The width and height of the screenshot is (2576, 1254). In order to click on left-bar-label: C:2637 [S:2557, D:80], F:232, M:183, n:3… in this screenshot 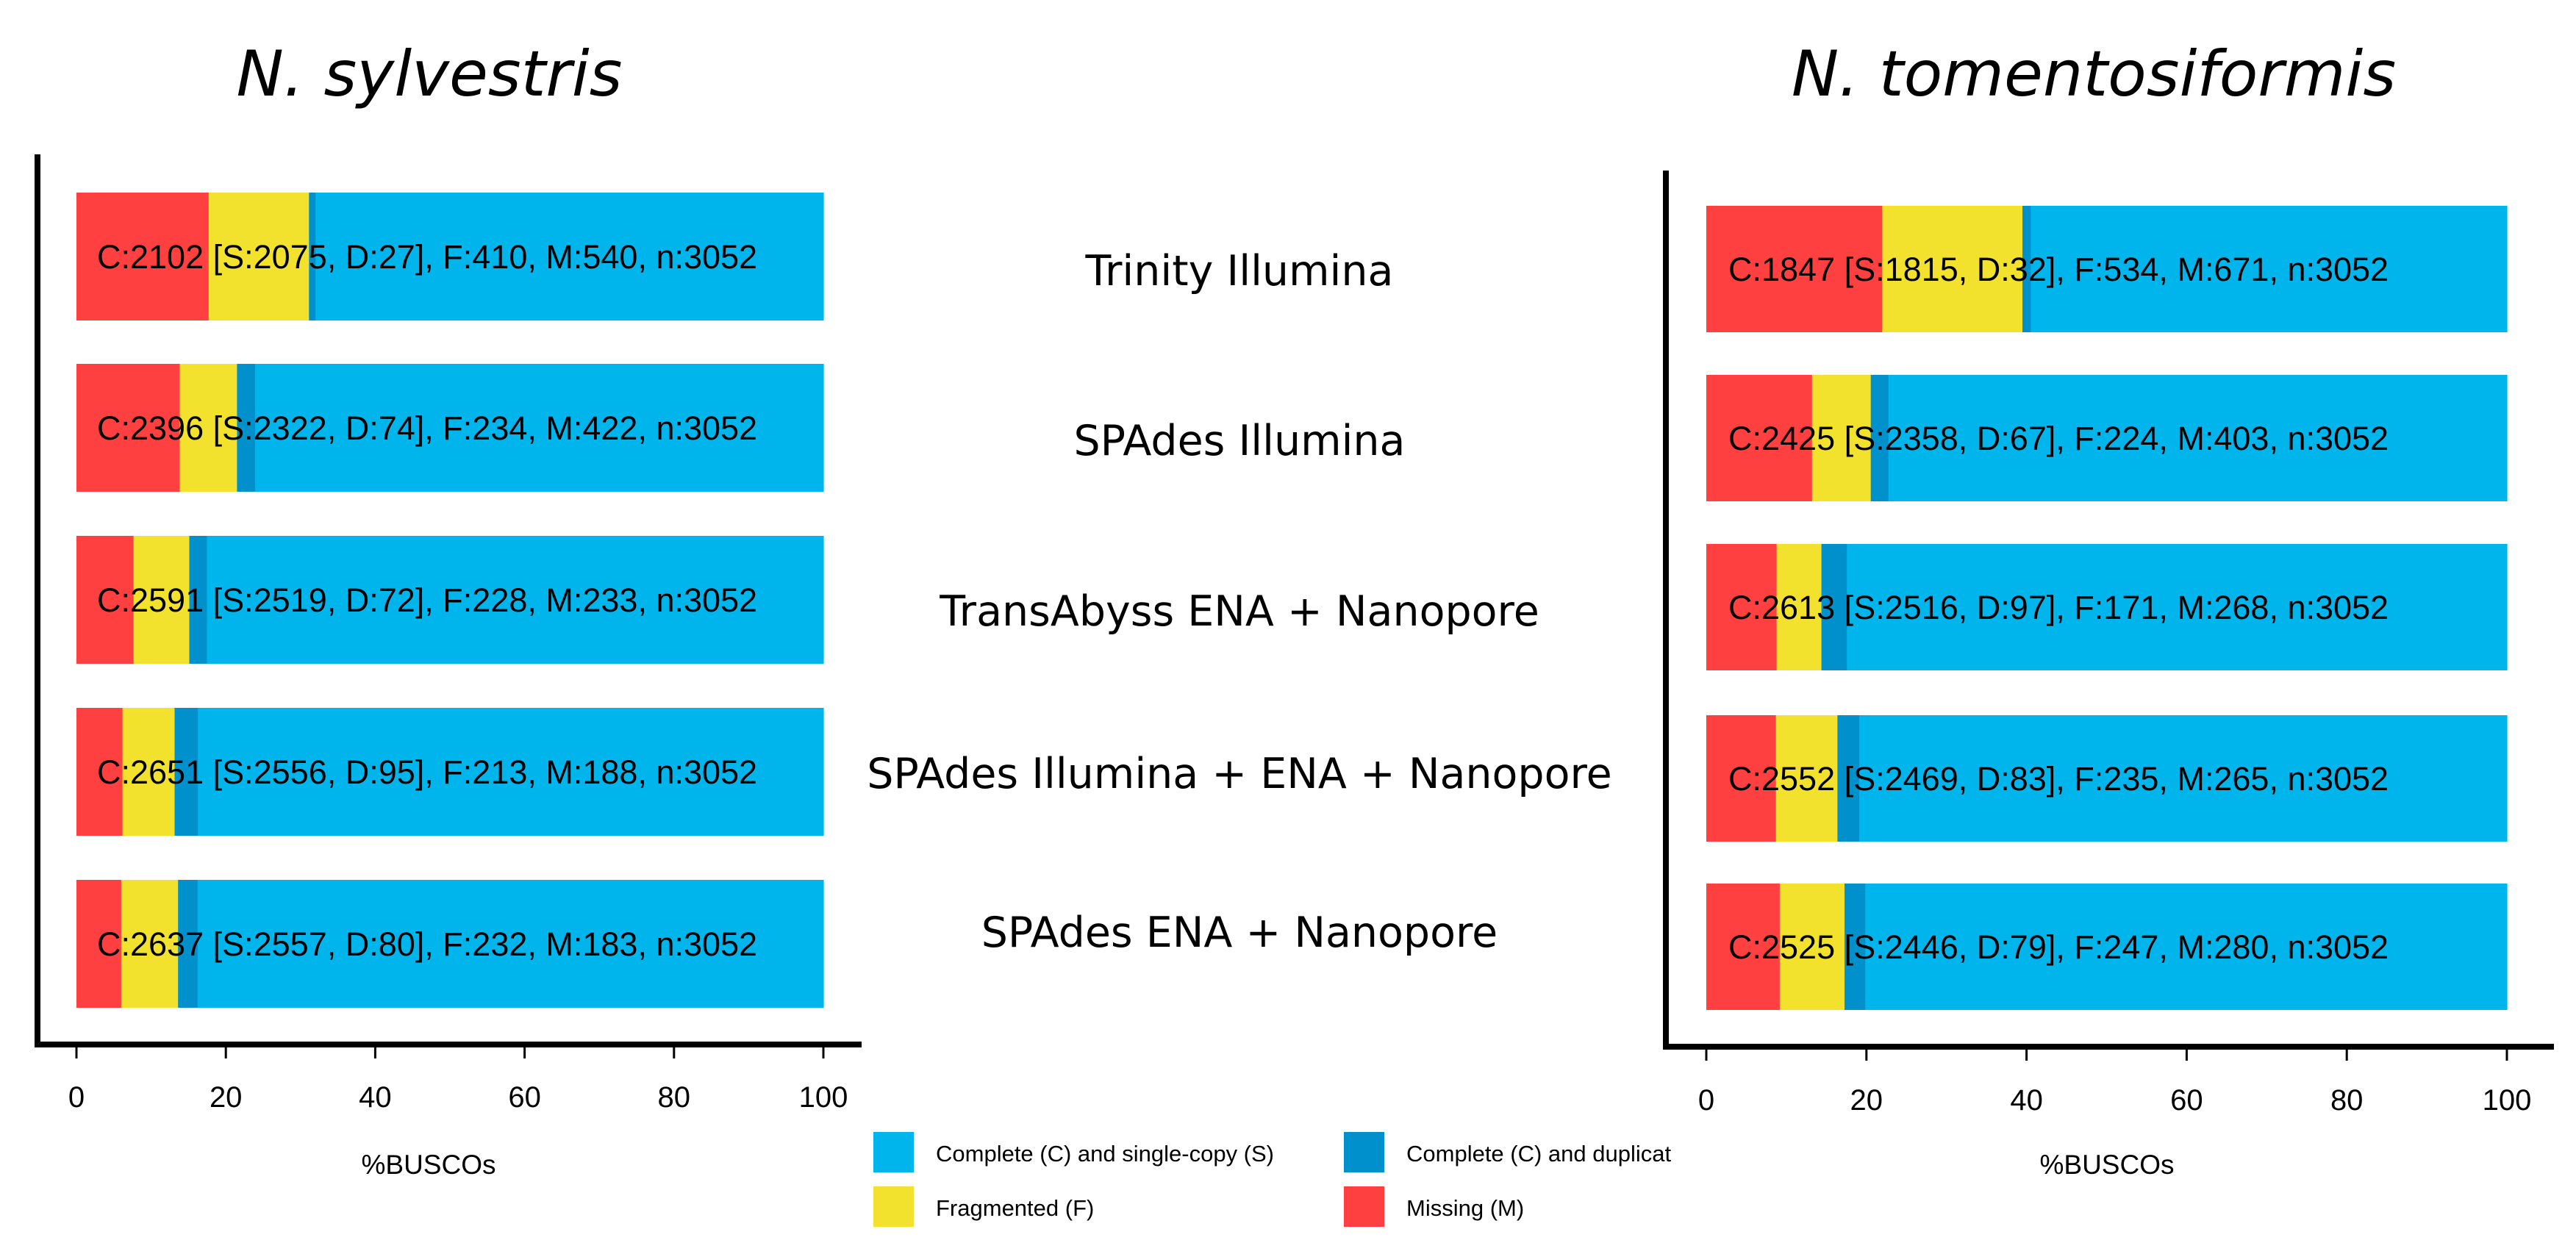, I will do `click(427, 944)`.